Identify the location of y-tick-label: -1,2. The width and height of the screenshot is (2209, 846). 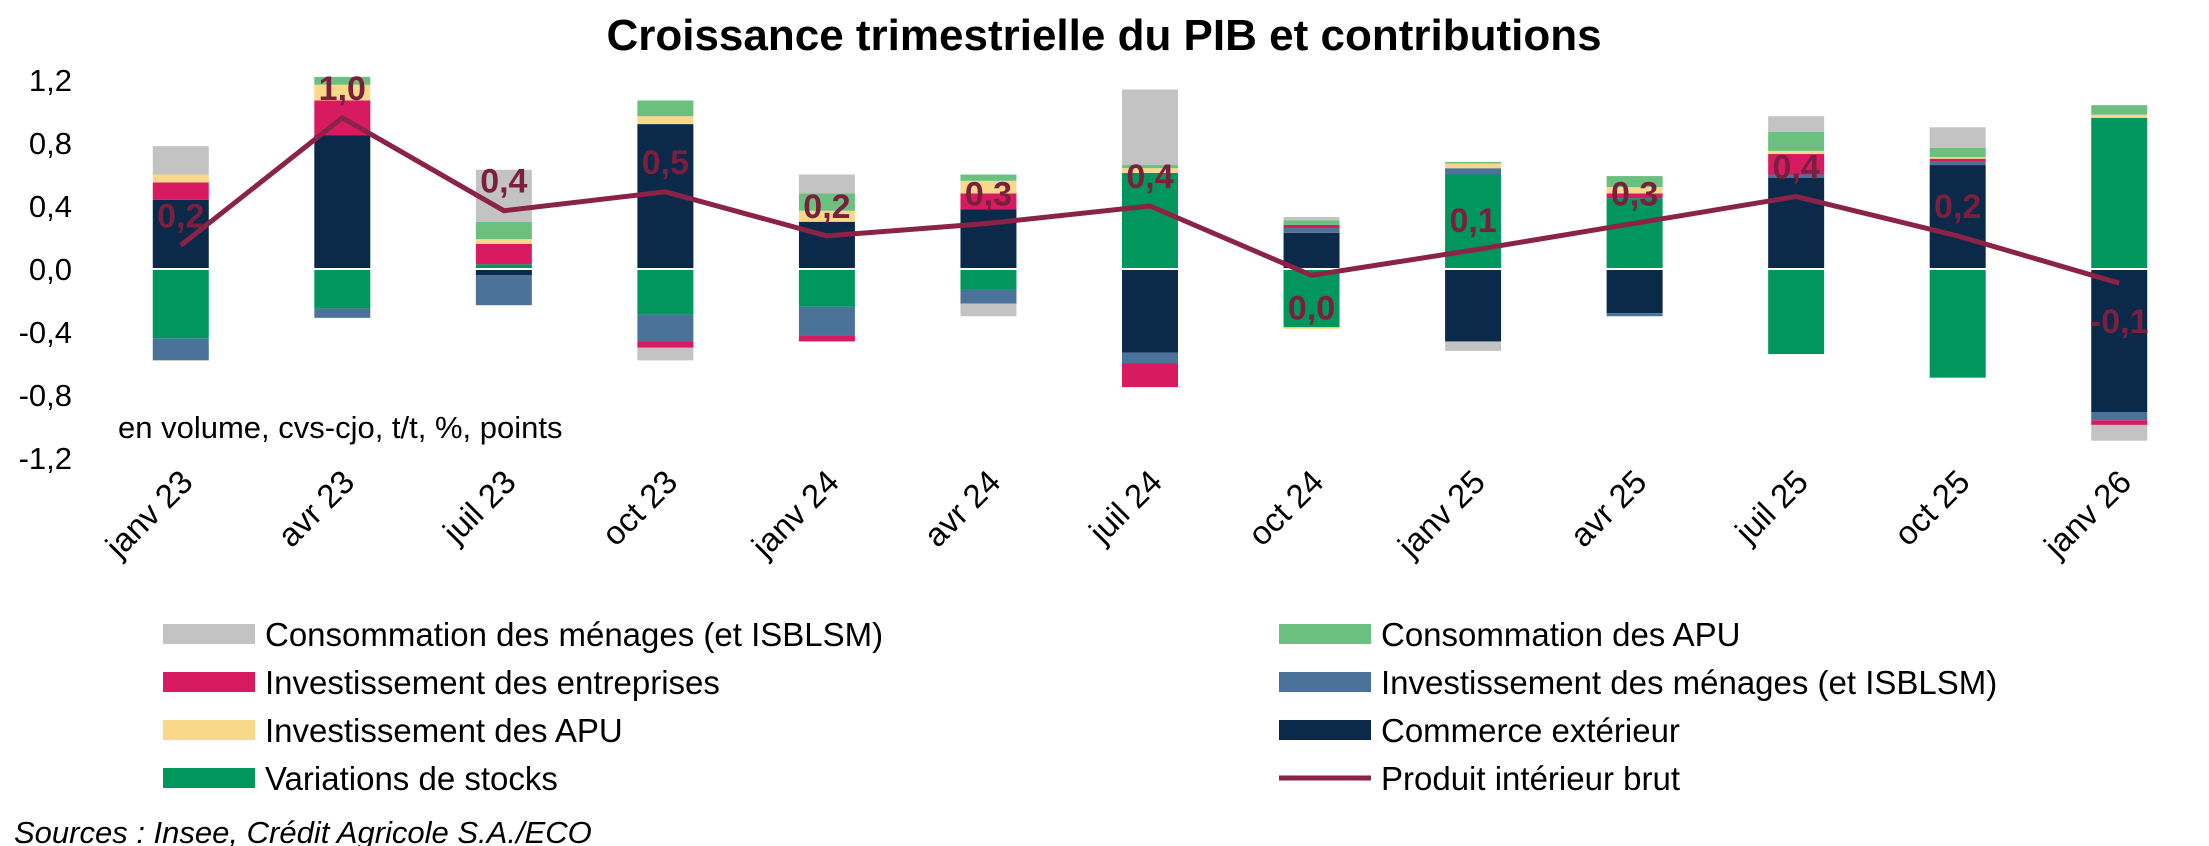
(45, 458).